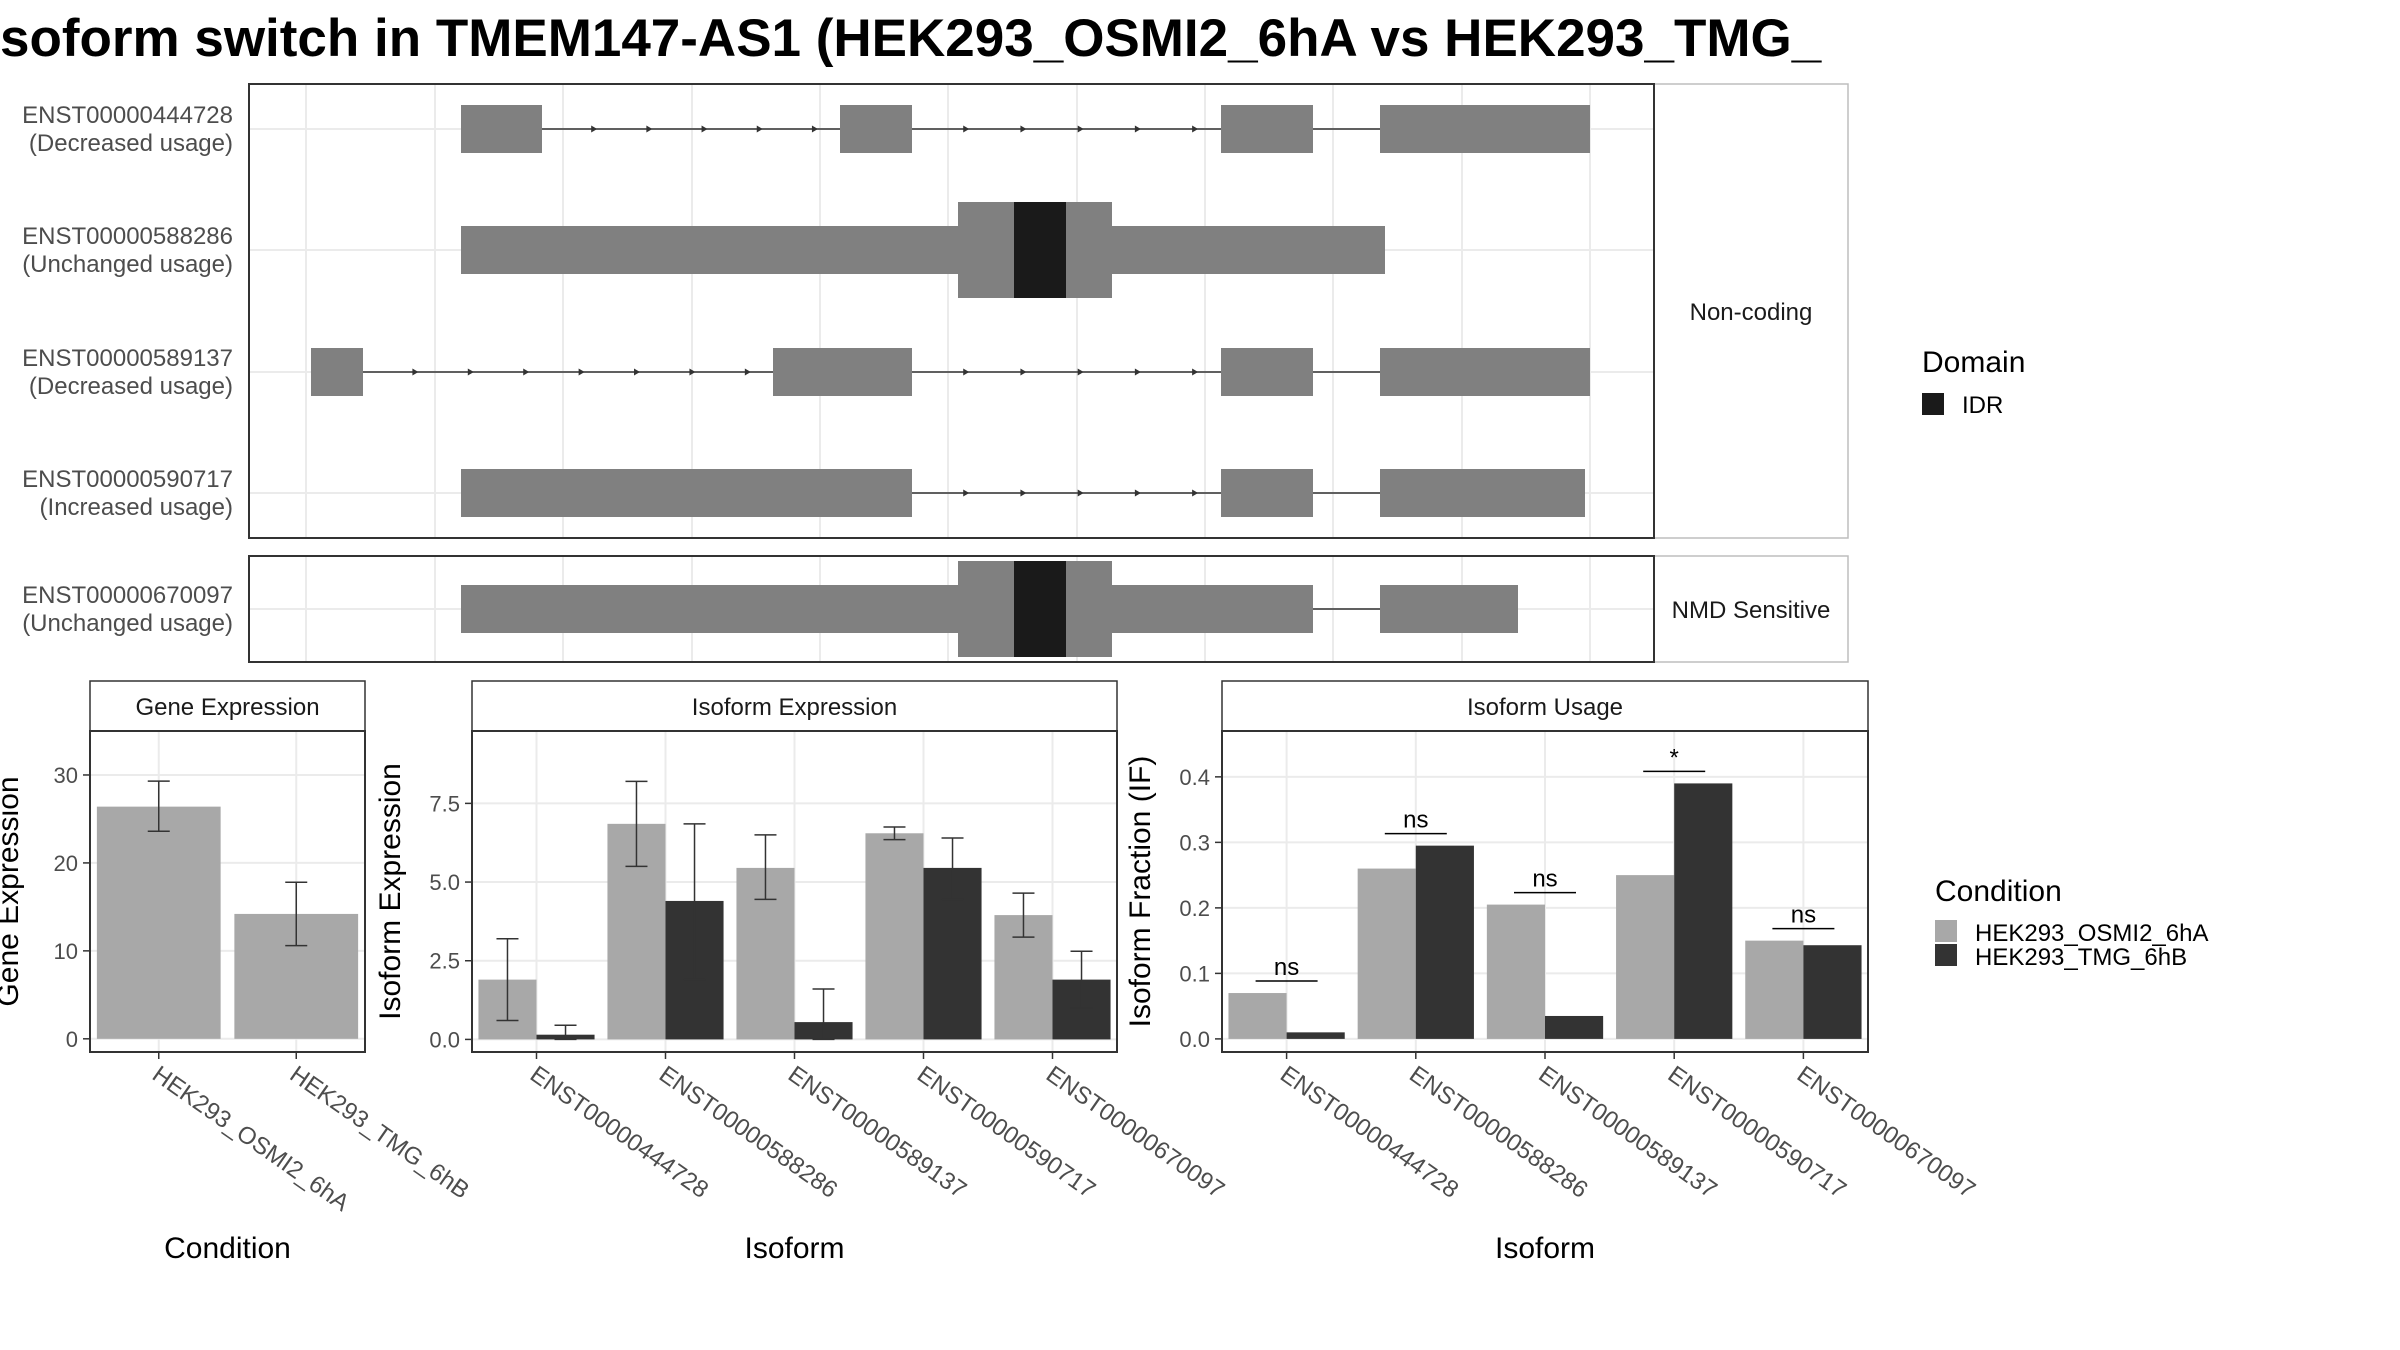 This screenshot has width=2400, height=1350. I want to click on panel-strip-title: Isoform Usage, so click(1545, 707).